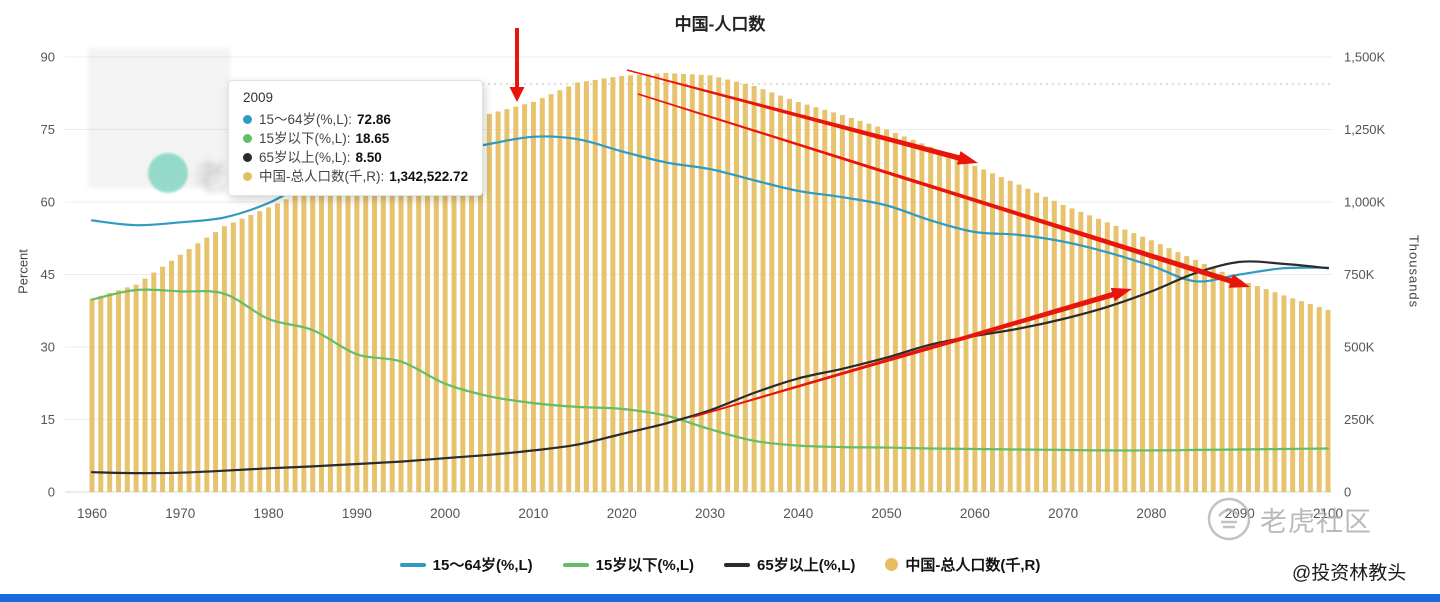 This screenshot has height=602, width=1440. Describe the element at coordinates (1359, 419) in the screenshot. I see `svg-text: 250K` at that location.